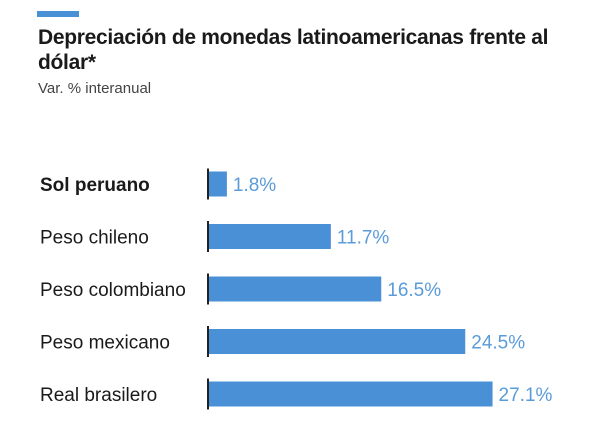 The image size is (607, 430). Describe the element at coordinates (113, 290) in the screenshot. I see `category-label-peso-colombiano: Peso colombiano` at that location.